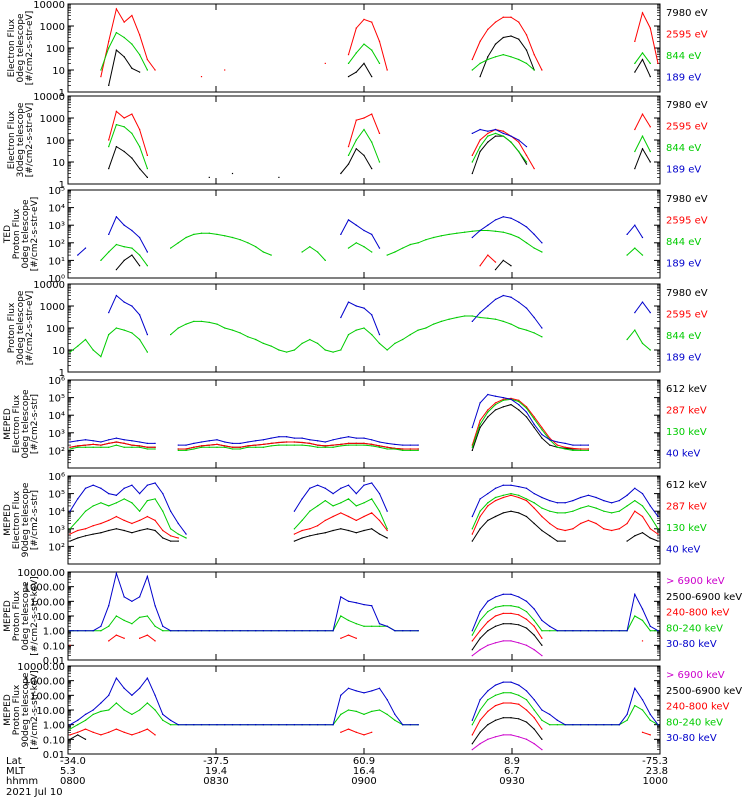 The image size is (750, 800). I want to click on y-tick-label: 1, so click(62, 185).